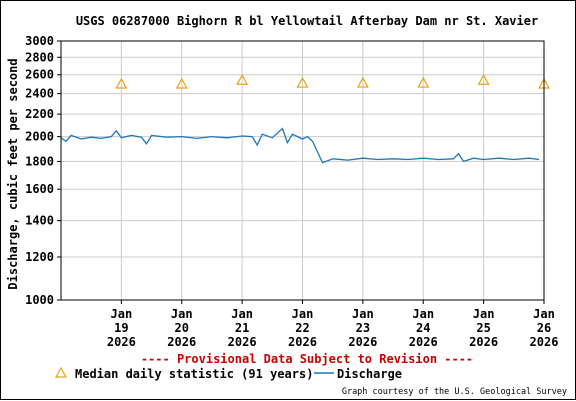 Image resolution: width=576 pixels, height=401 pixels. I want to click on y-tick-label: 1800, so click(39, 161).